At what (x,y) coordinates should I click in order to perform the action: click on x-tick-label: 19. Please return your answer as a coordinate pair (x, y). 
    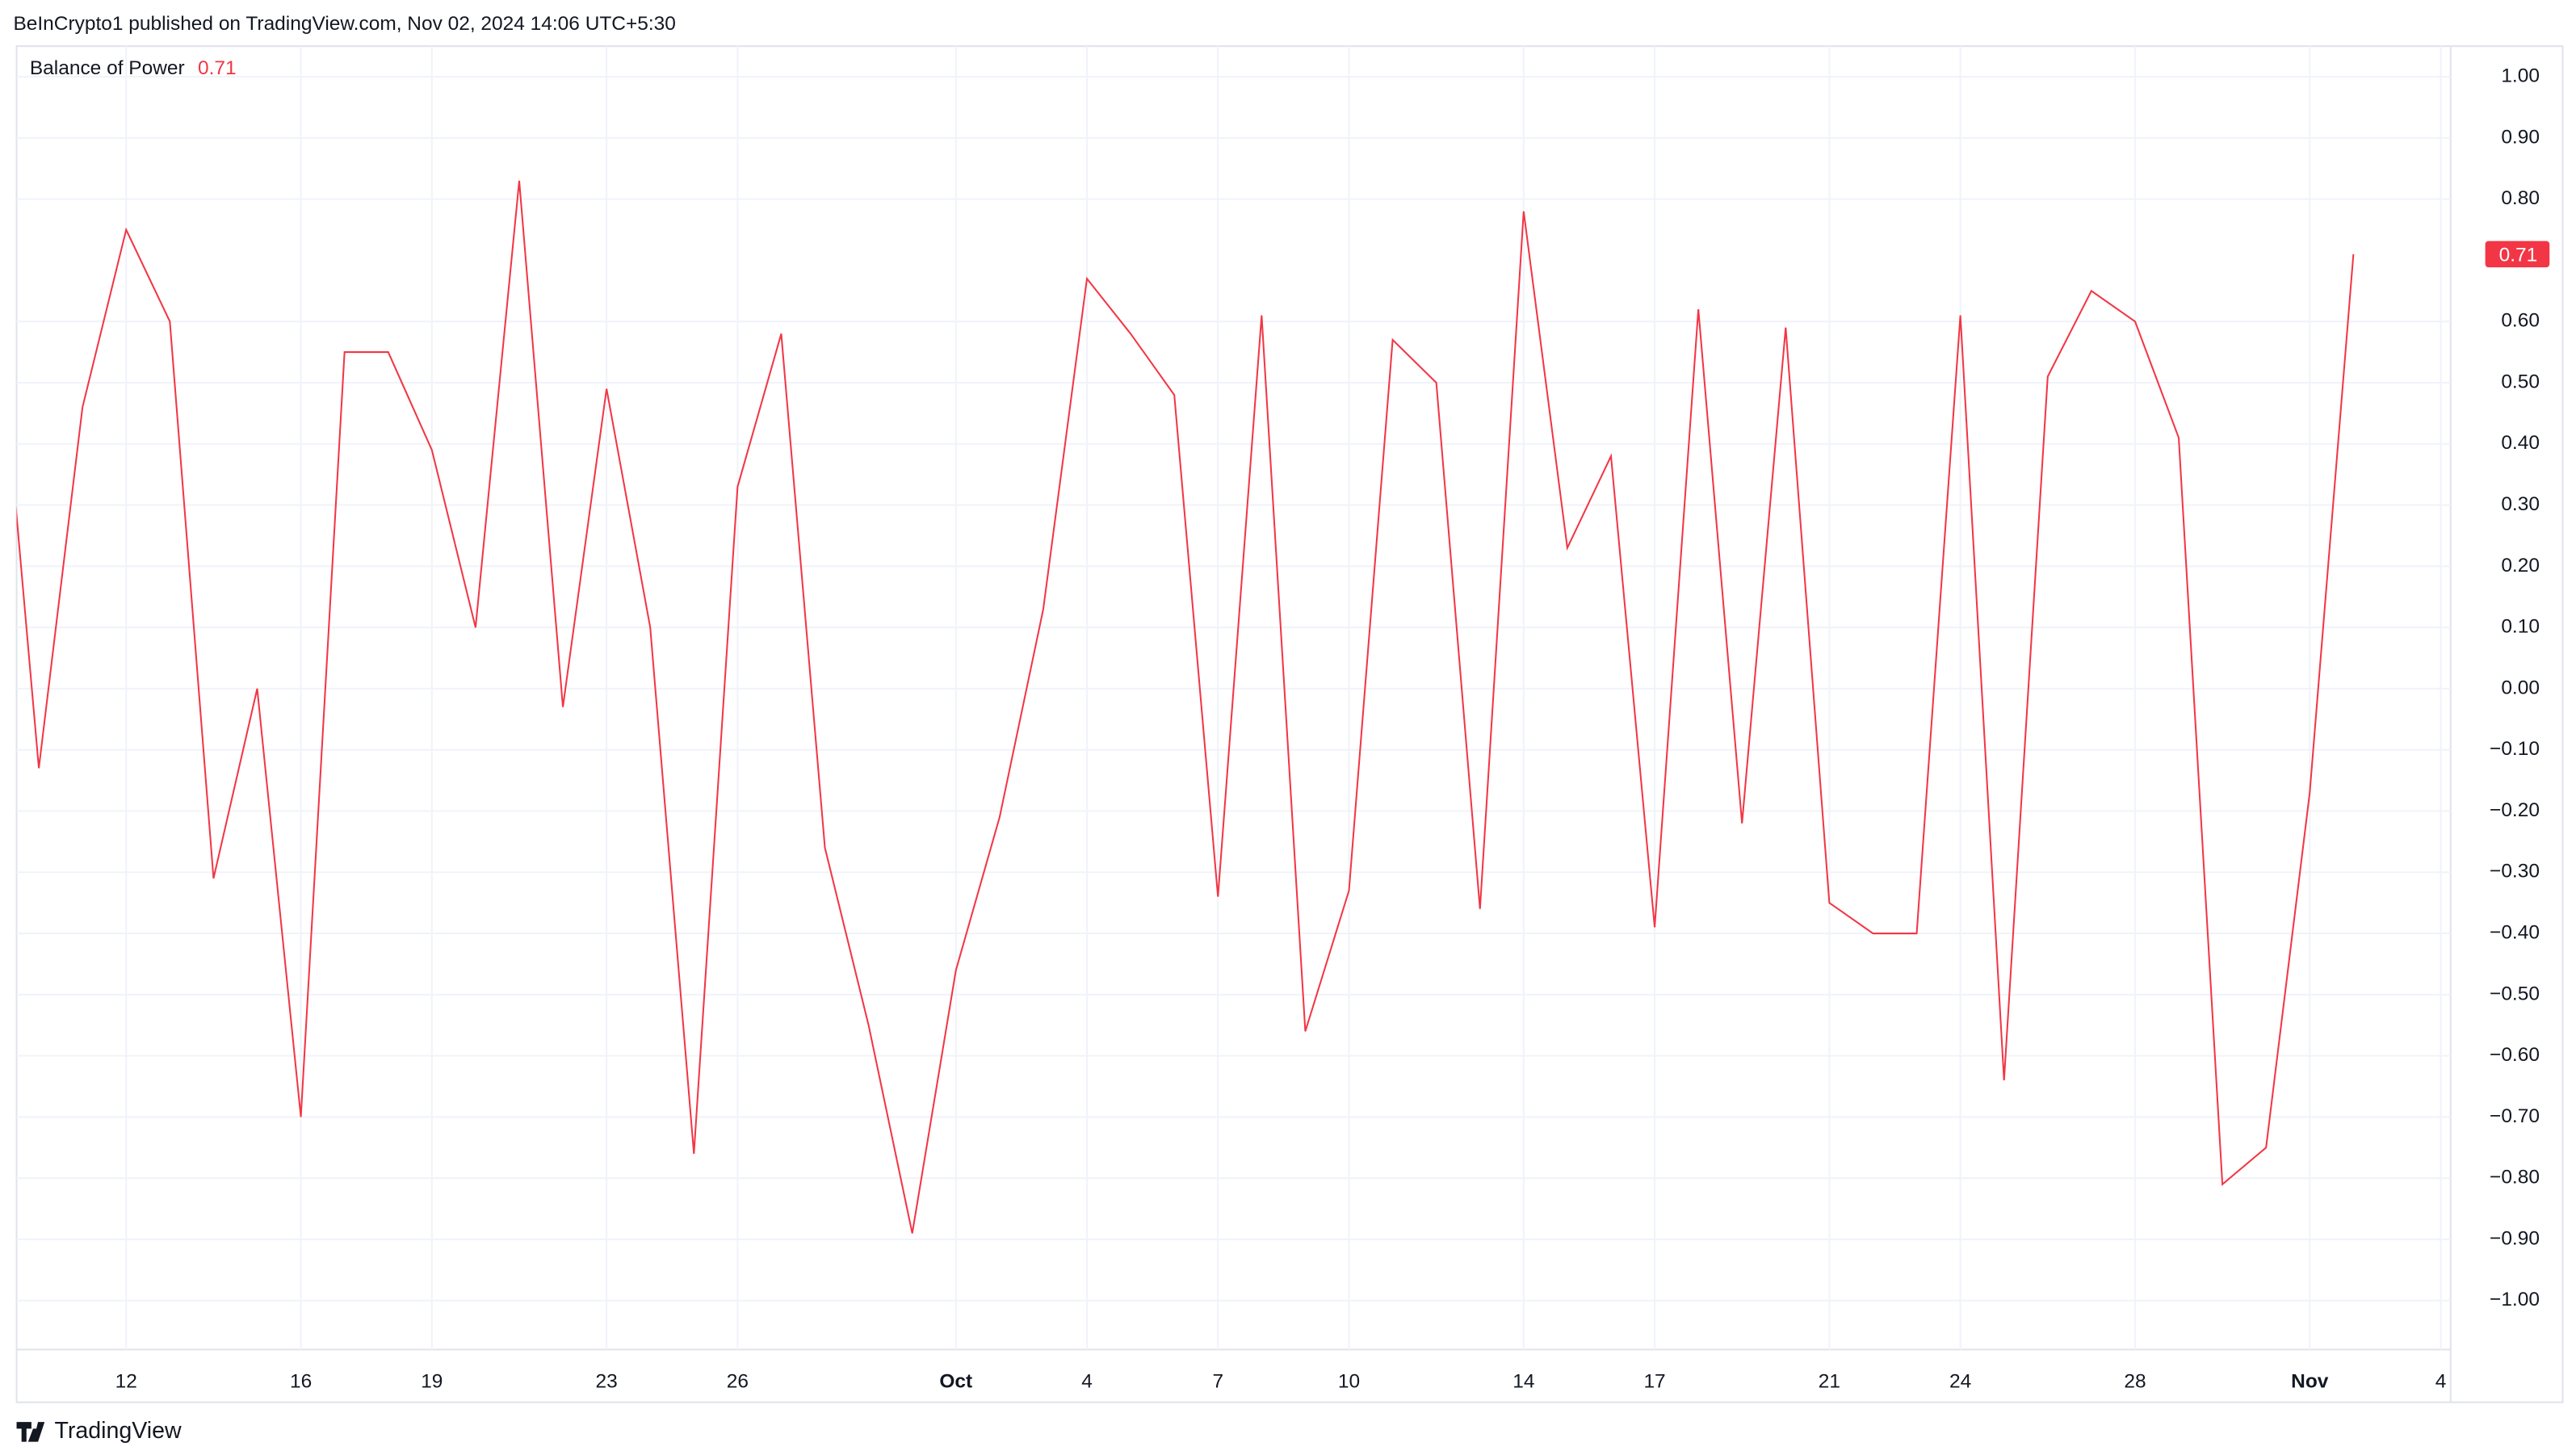
    Looking at the image, I should click on (432, 1382).